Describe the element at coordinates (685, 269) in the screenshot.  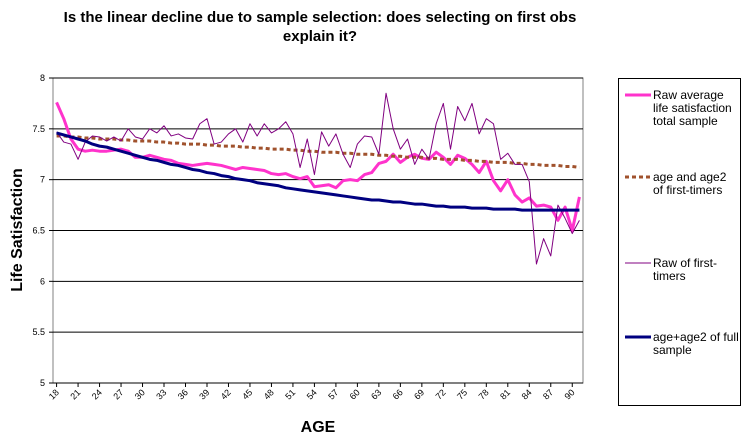
I see `legend-label: Raw of first-timers` at that location.